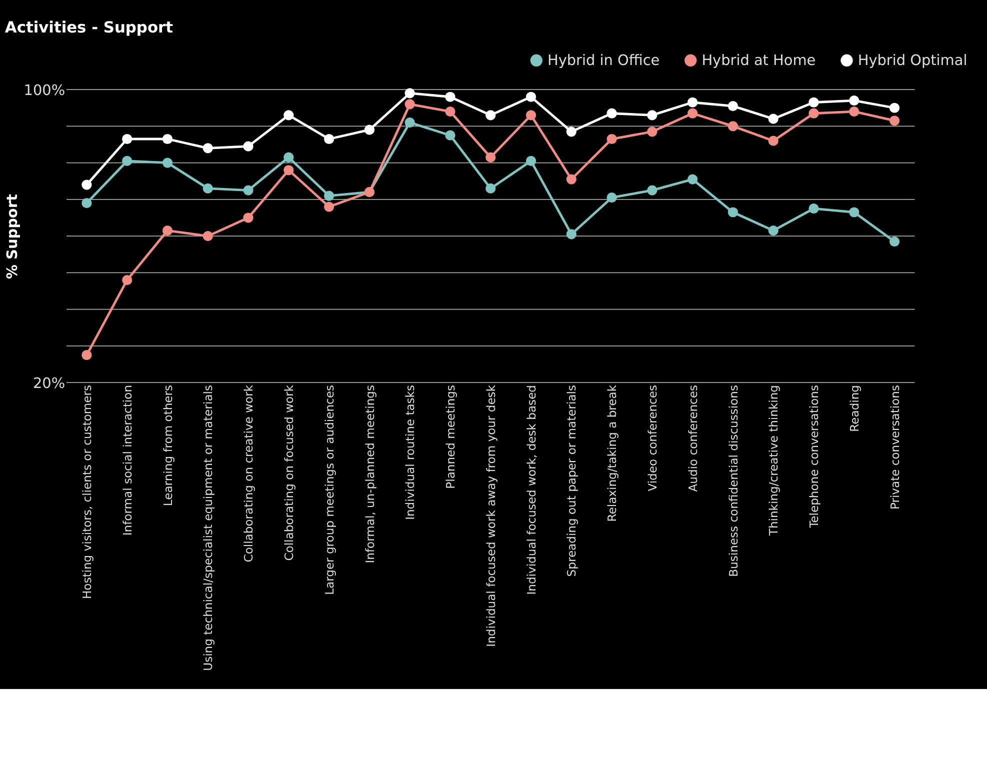  What do you see at coordinates (759, 61) in the screenshot?
I see `legend-label: Hybrid at Home` at bounding box center [759, 61].